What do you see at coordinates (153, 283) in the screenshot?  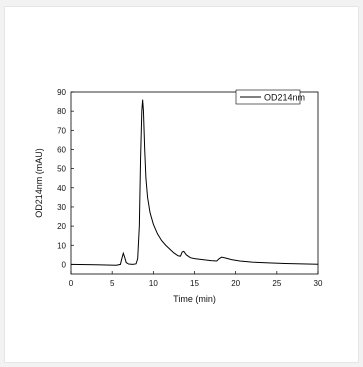 I see `x-tick-label: 10` at bounding box center [153, 283].